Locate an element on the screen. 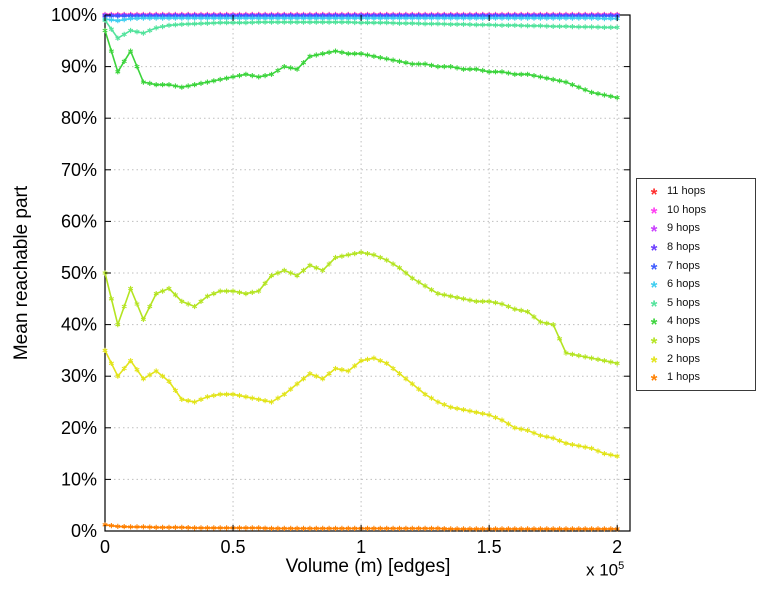  legend-item: * 9 hops is located at coordinates (696, 230).